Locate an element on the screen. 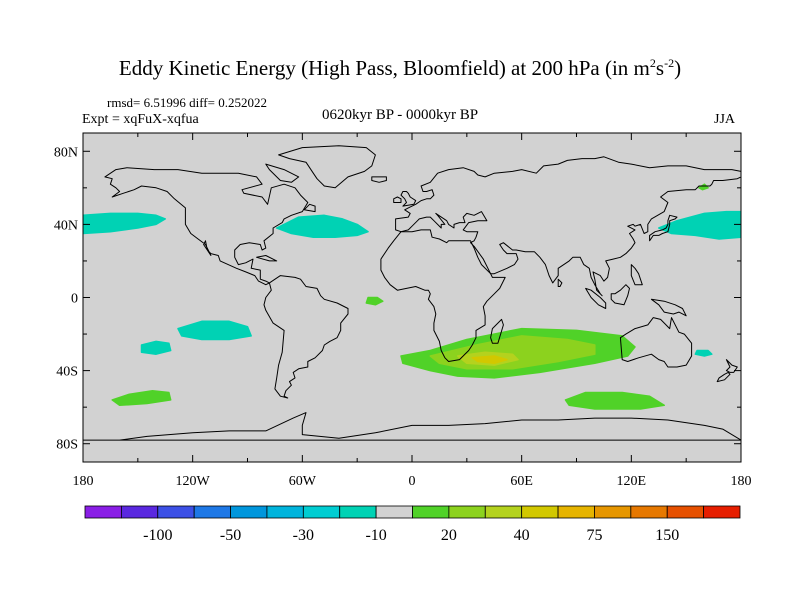  lon-label: 120W is located at coordinates (193, 481).